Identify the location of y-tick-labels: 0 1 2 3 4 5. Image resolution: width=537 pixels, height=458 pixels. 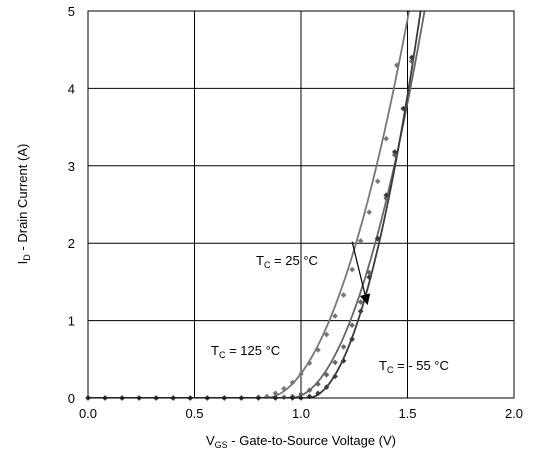
(71, 205).